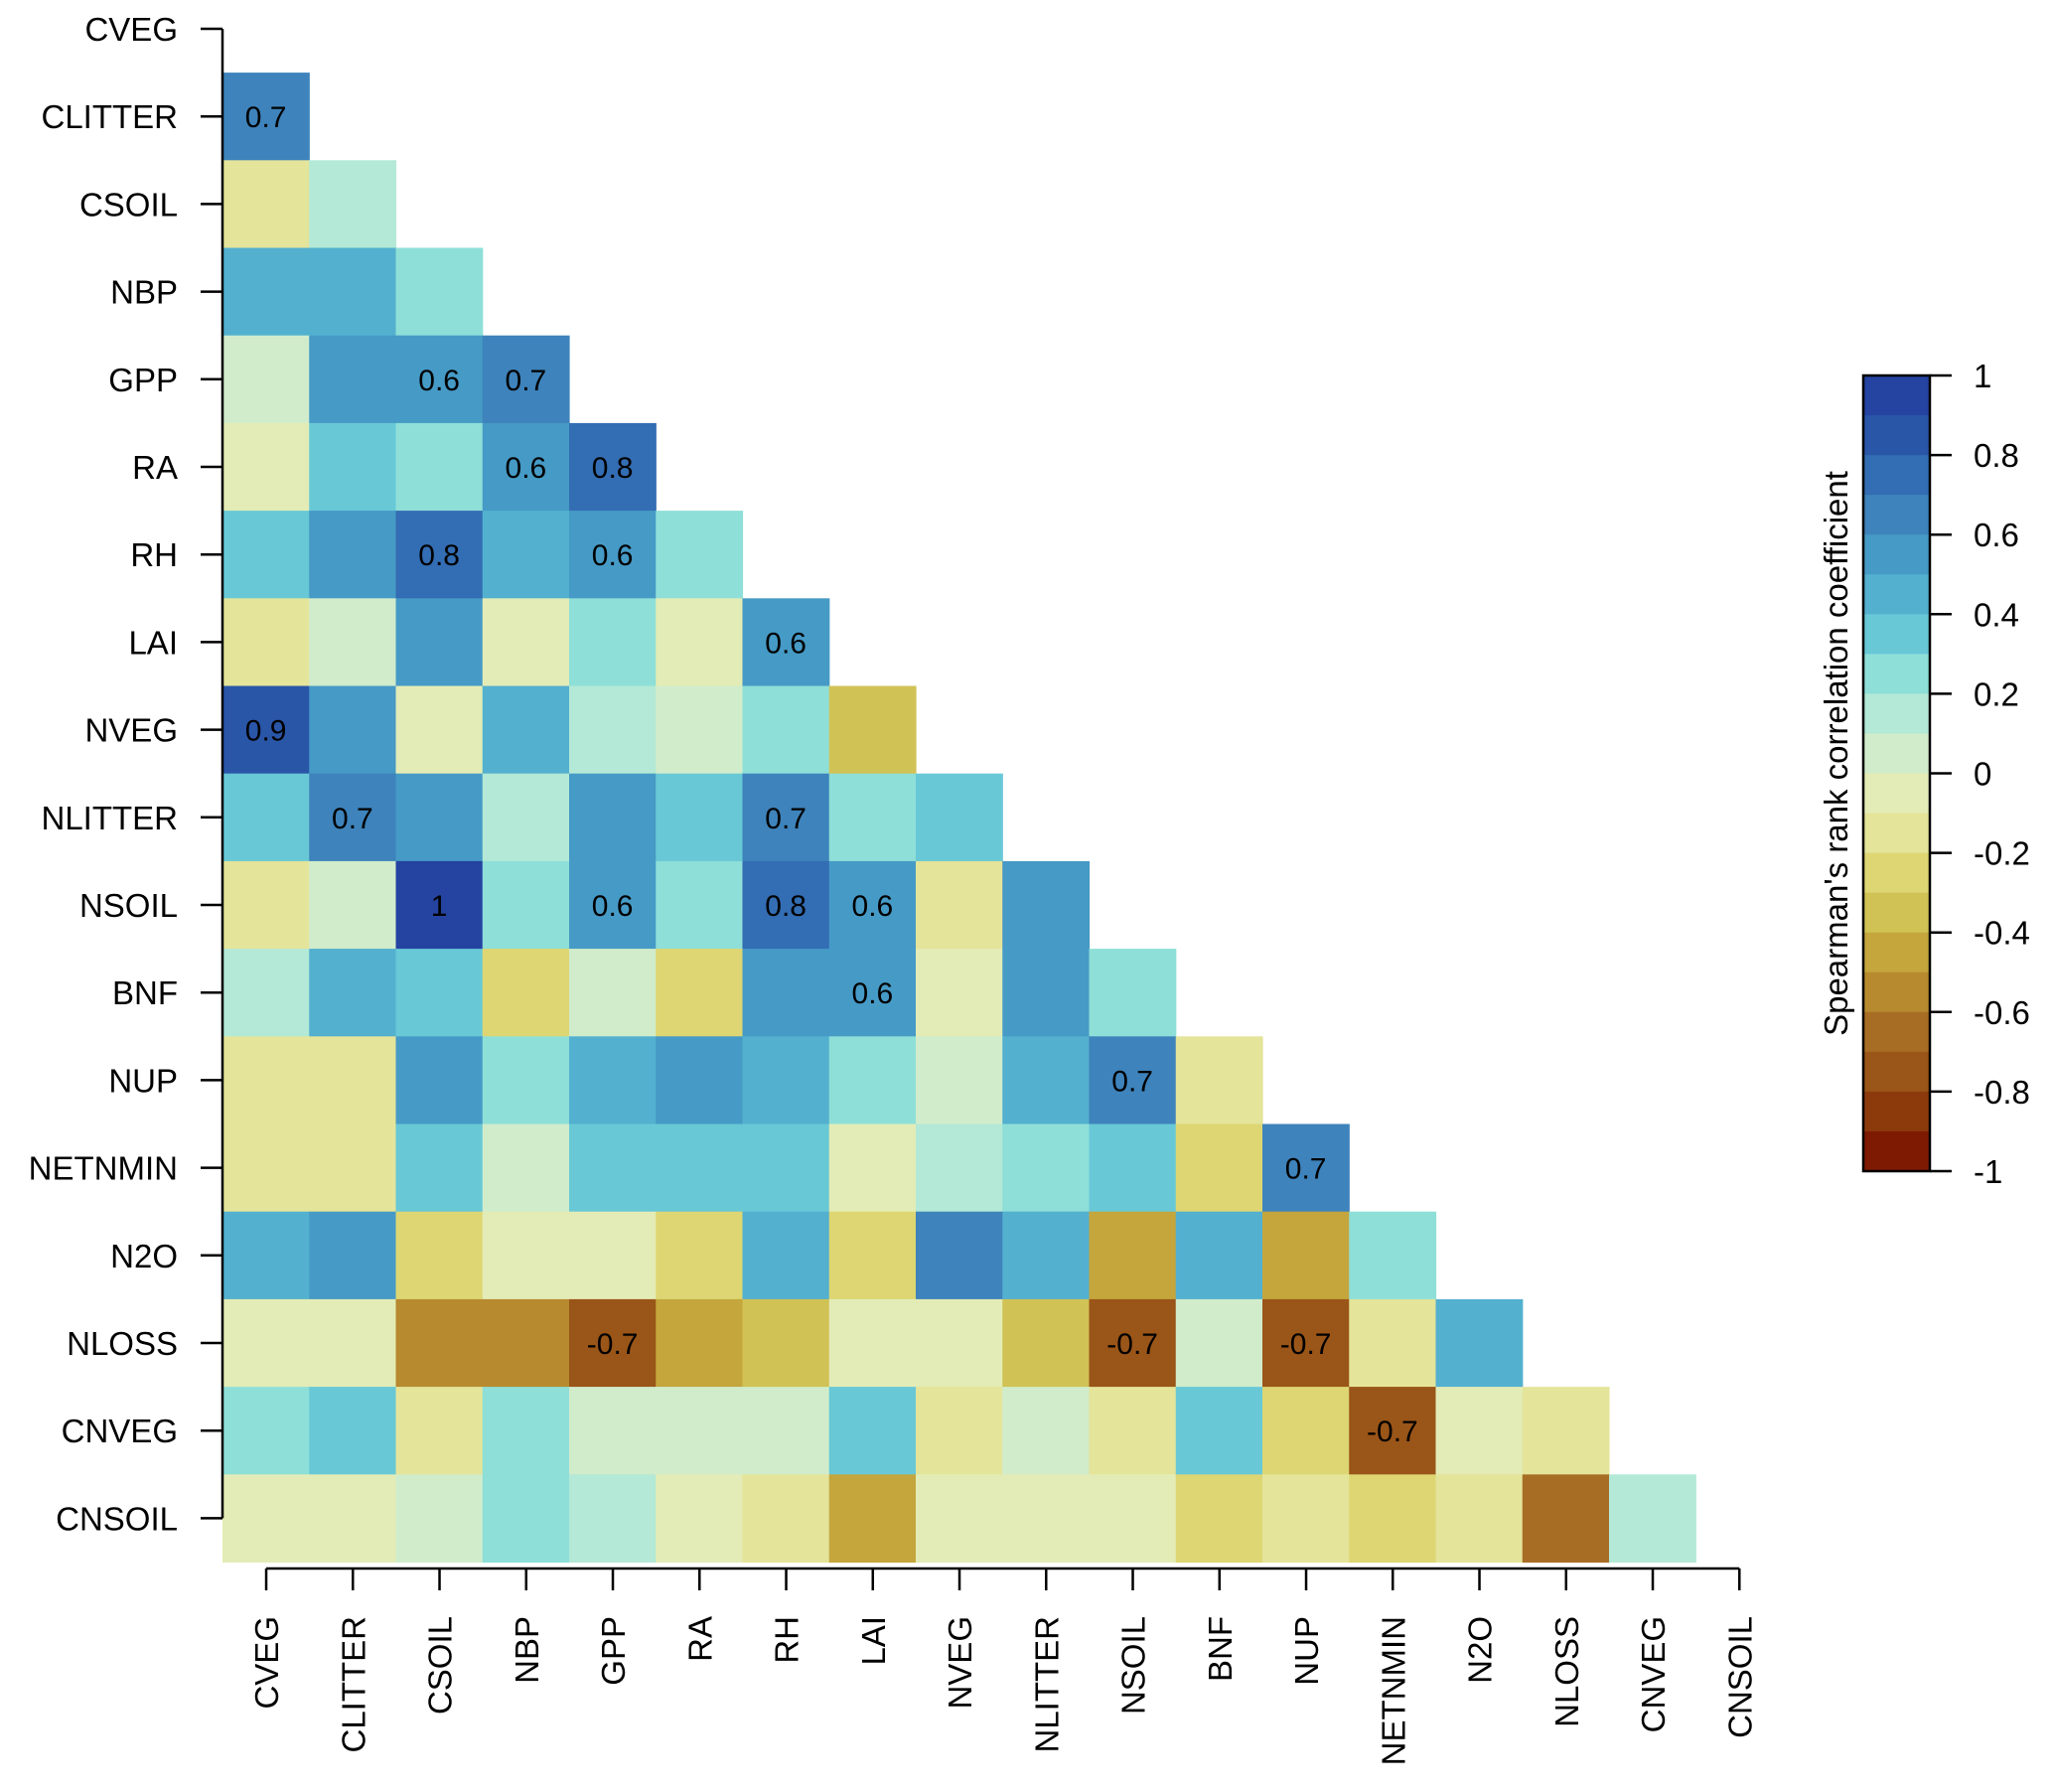 This screenshot has width=2053, height=1792. Describe the element at coordinates (1566, 1672) in the screenshot. I see `x-tick-label: NLOSS` at that location.